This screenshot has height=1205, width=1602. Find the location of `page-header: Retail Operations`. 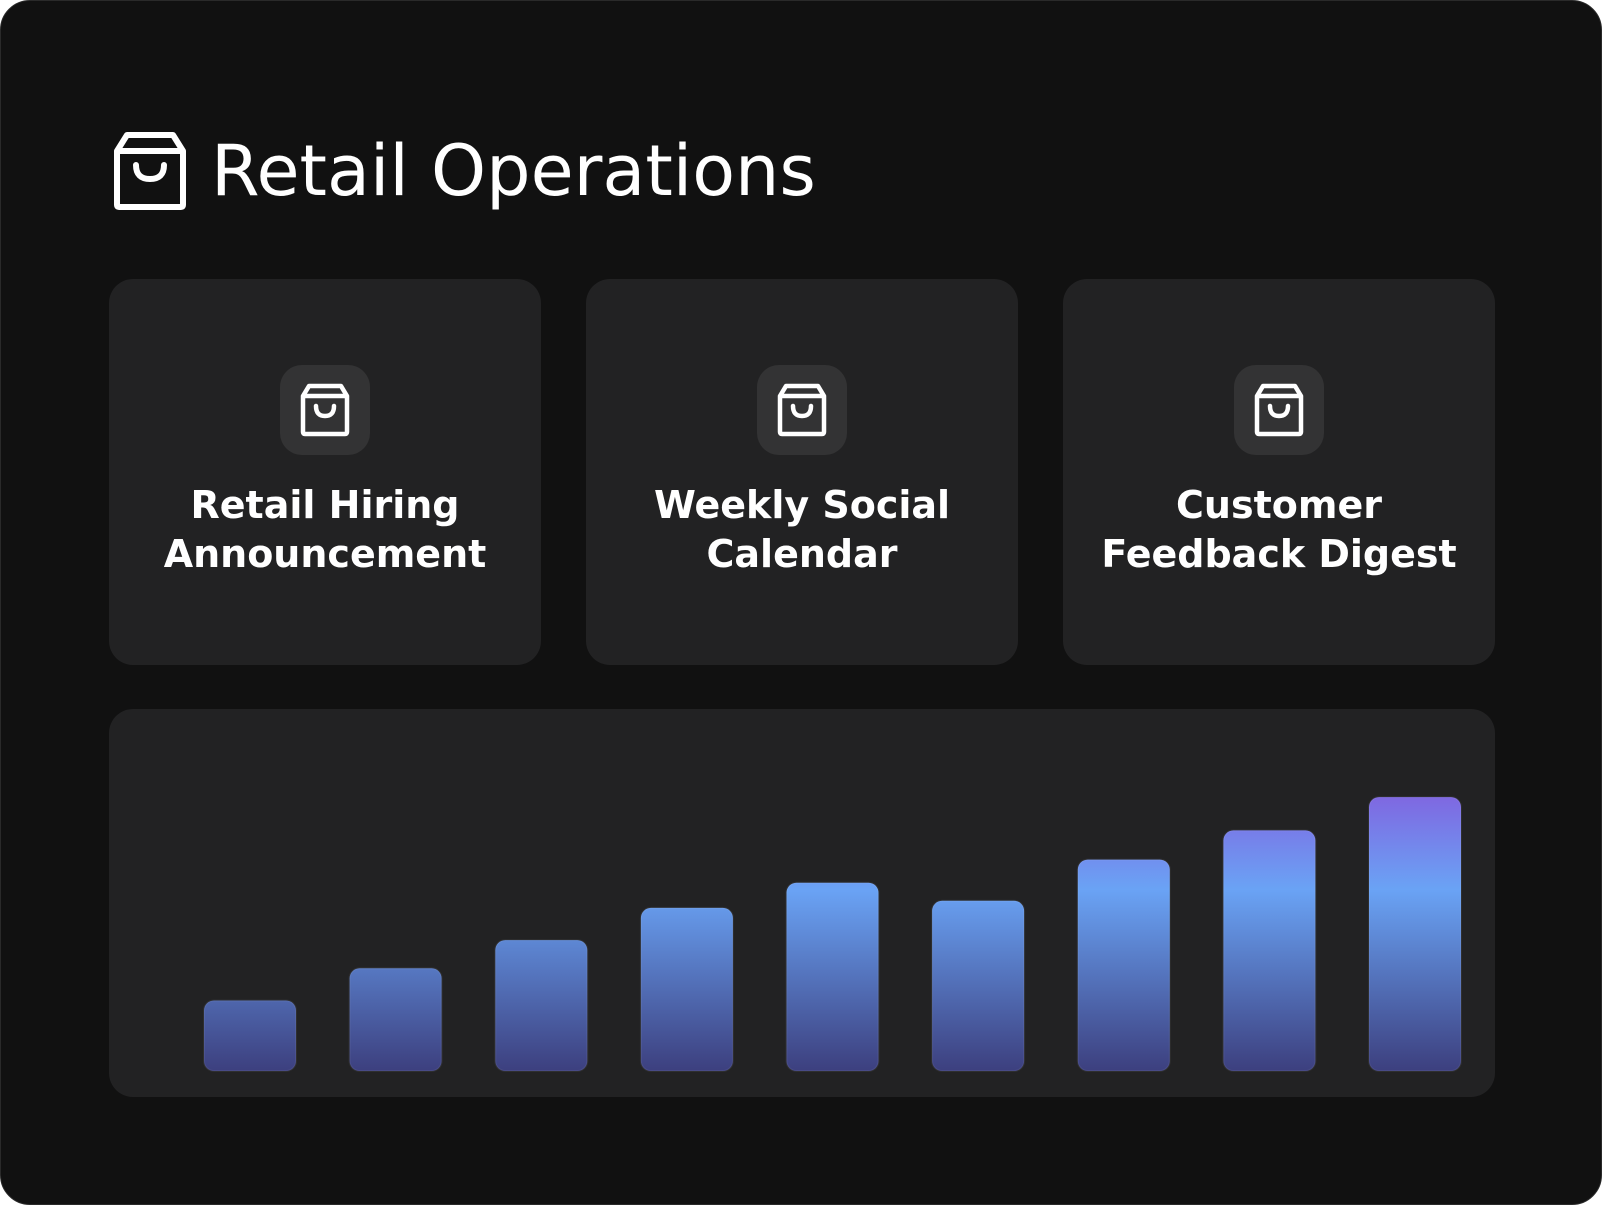

page-header: Retail Operations is located at coordinates (464, 171).